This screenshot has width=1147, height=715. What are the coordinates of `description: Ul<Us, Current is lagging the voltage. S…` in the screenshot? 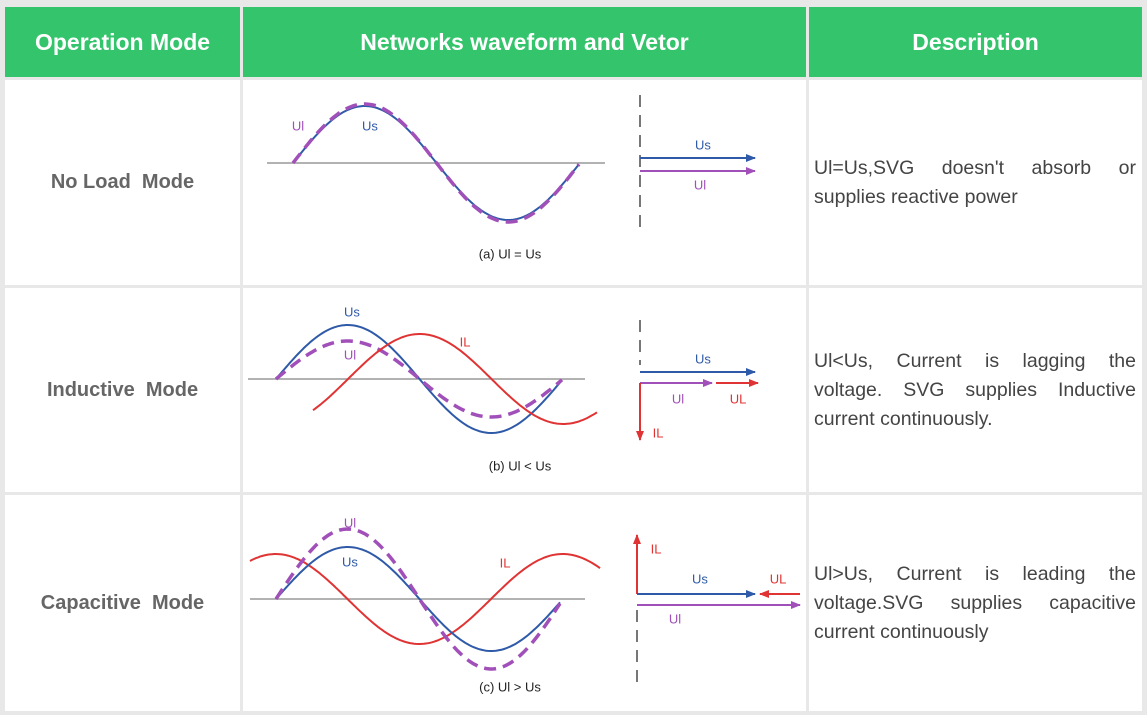 It's located at (975, 389).